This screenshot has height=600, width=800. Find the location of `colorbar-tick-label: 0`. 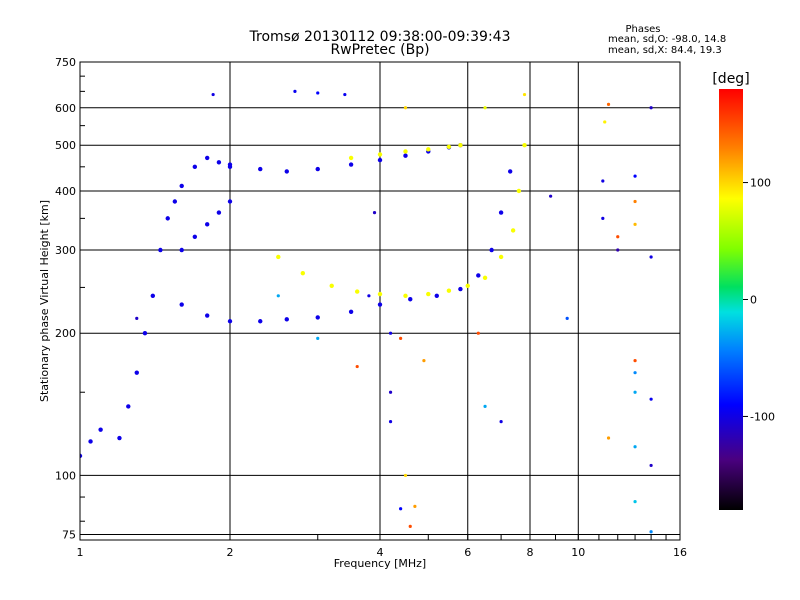

colorbar-tick-label: 0 is located at coordinates (753, 300).